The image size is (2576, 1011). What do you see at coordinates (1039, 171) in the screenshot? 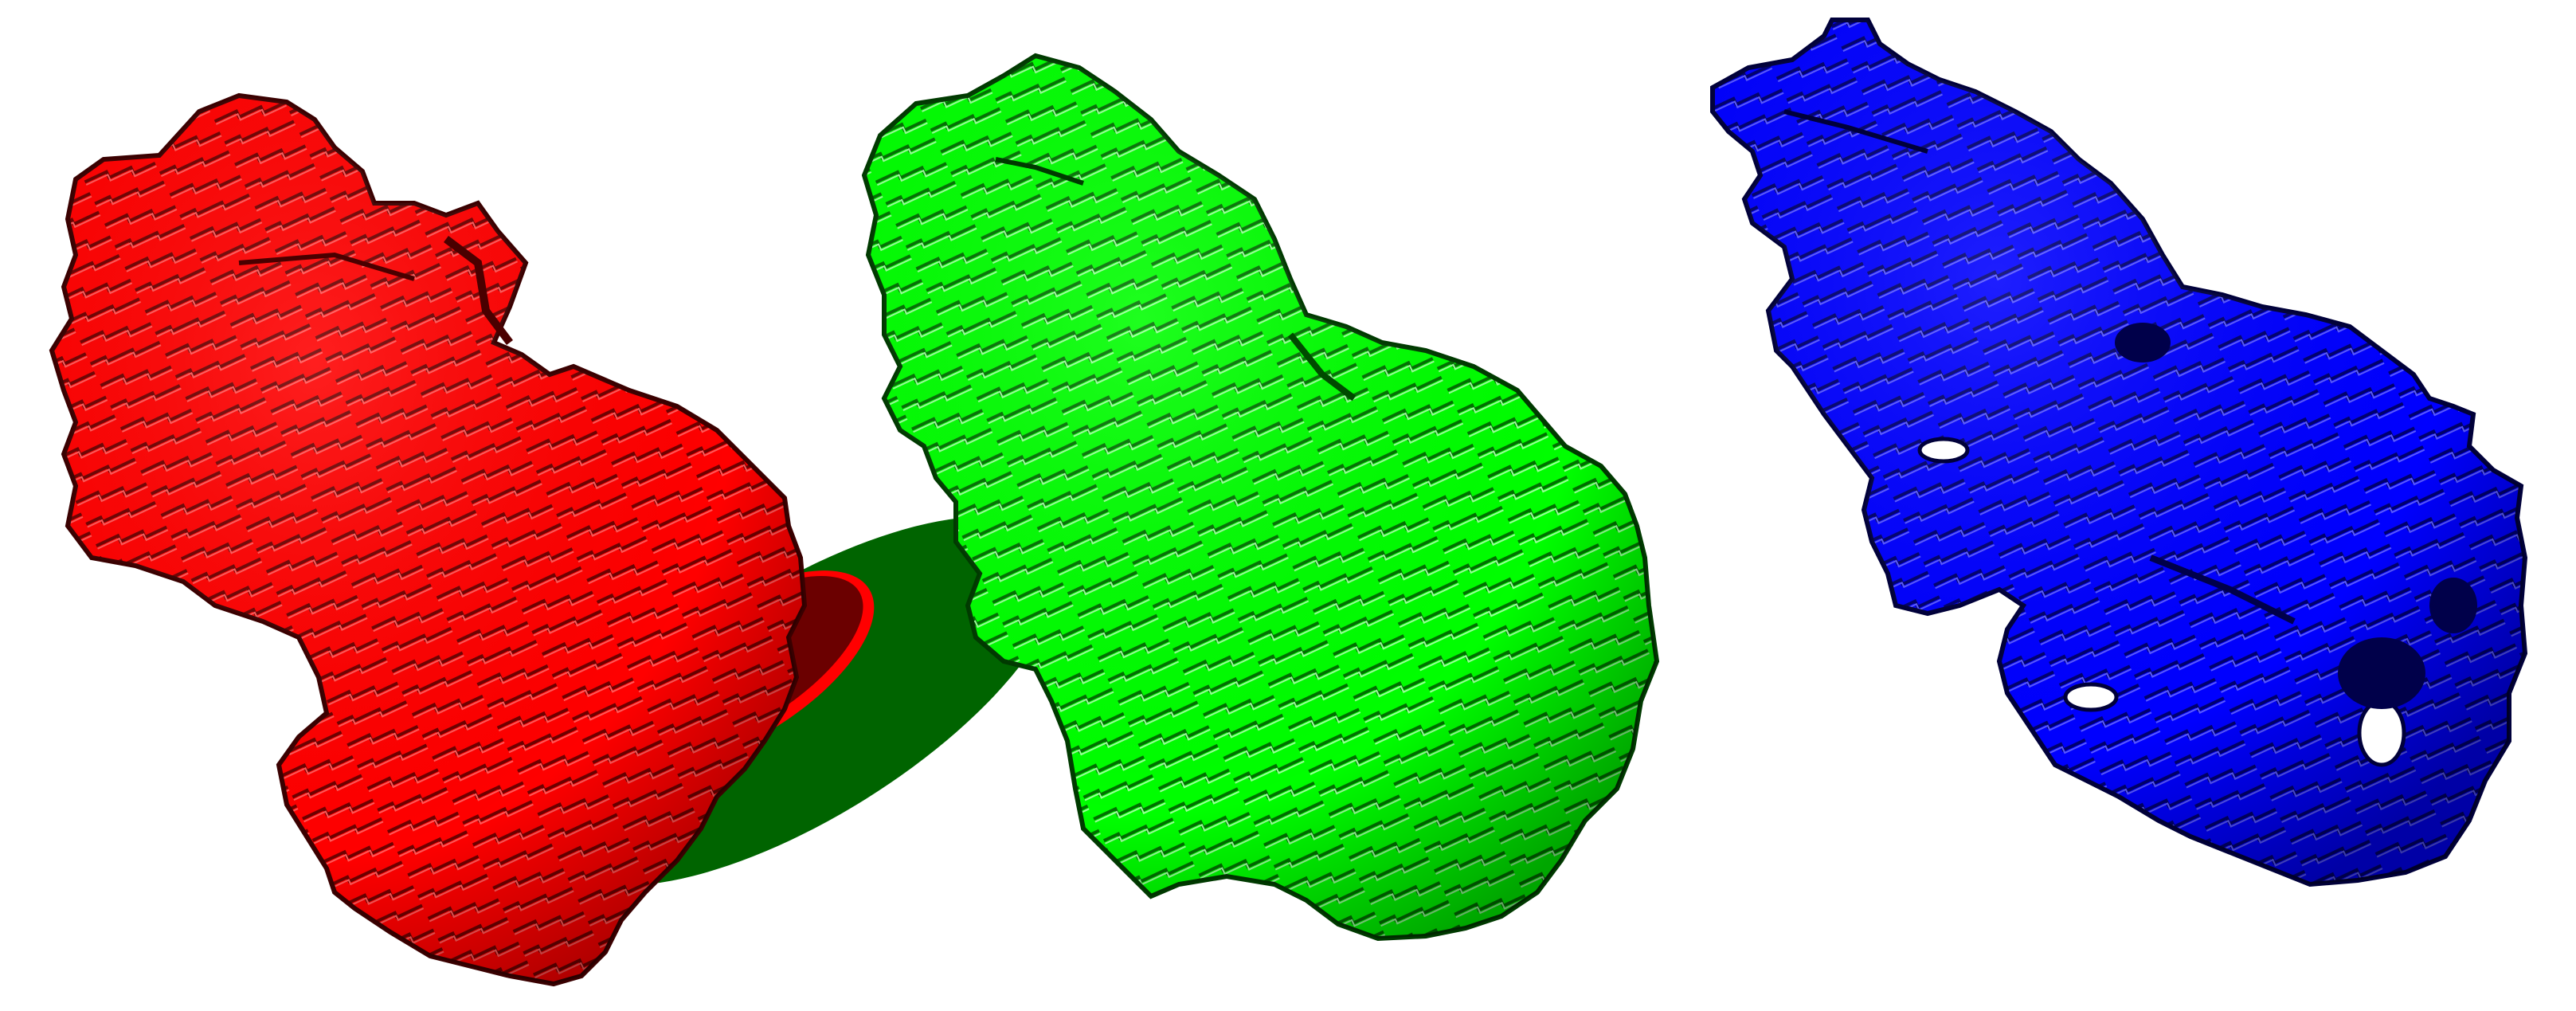
I see `green-voxel-crevice` at bounding box center [1039, 171].